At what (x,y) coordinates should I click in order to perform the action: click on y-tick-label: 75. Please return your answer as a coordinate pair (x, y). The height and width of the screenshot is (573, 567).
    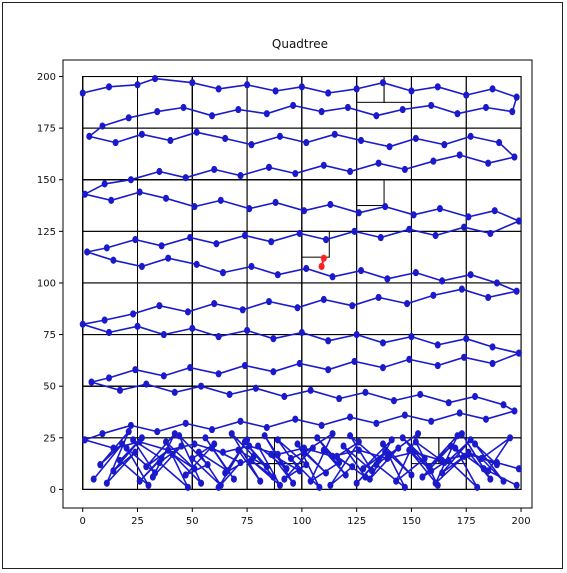
    Looking at the image, I should click on (49, 335).